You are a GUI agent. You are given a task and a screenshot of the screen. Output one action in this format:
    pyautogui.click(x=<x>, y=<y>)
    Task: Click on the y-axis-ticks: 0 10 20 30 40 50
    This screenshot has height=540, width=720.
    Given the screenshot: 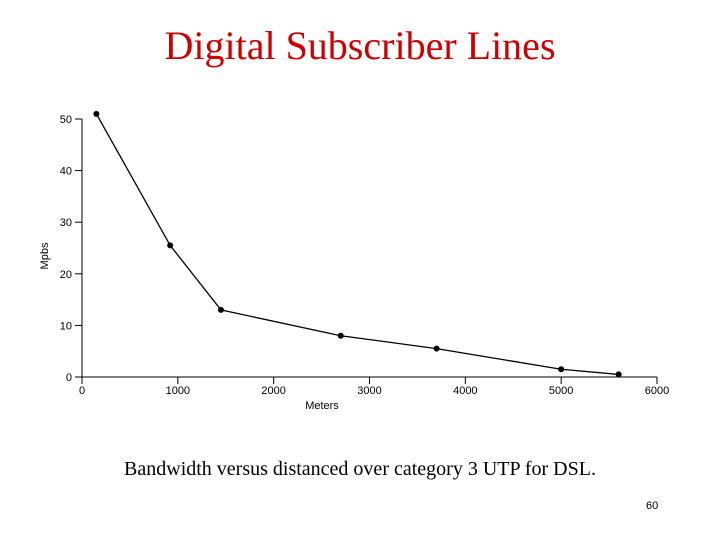 What is the action you would take?
    pyautogui.click(x=71, y=249)
    